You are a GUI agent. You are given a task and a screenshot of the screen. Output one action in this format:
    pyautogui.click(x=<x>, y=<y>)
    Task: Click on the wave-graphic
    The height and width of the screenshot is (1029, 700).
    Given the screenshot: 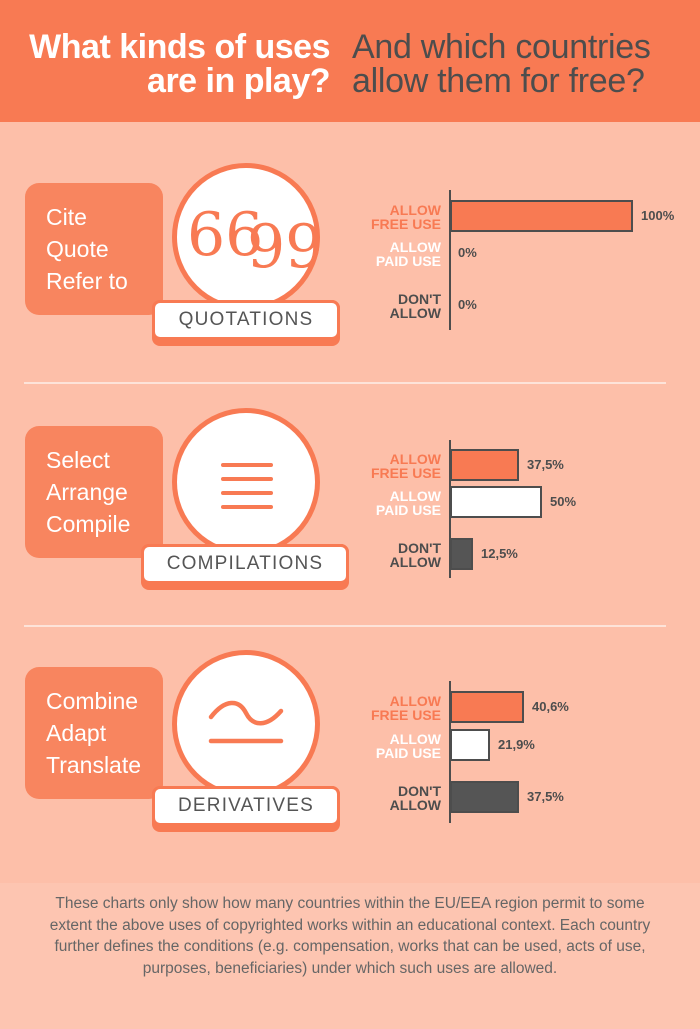 What is the action you would take?
    pyautogui.click(x=246, y=722)
    